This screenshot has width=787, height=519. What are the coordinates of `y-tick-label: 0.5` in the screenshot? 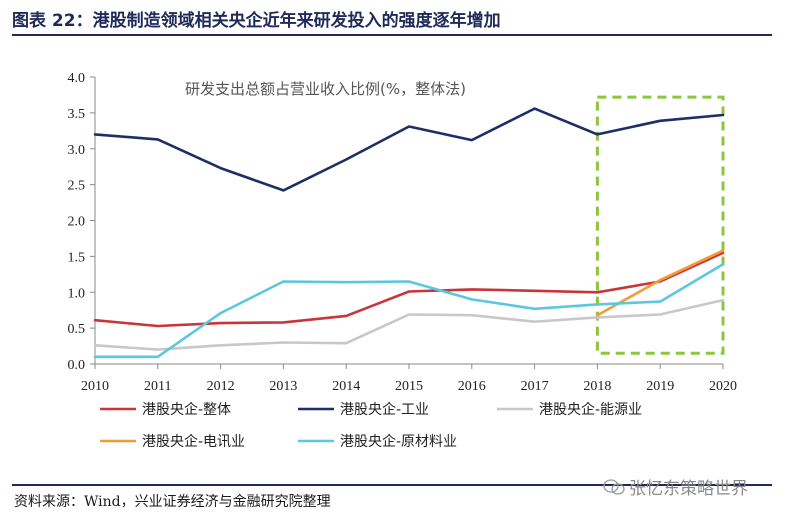 It's located at (77, 329).